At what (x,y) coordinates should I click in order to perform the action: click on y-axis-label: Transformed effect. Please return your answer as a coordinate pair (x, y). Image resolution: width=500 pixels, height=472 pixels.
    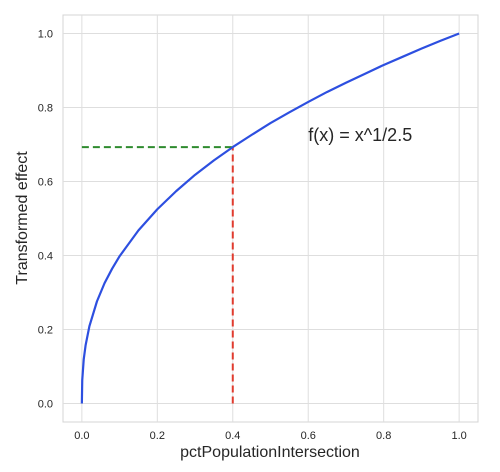
    Looking at the image, I should click on (22, 218).